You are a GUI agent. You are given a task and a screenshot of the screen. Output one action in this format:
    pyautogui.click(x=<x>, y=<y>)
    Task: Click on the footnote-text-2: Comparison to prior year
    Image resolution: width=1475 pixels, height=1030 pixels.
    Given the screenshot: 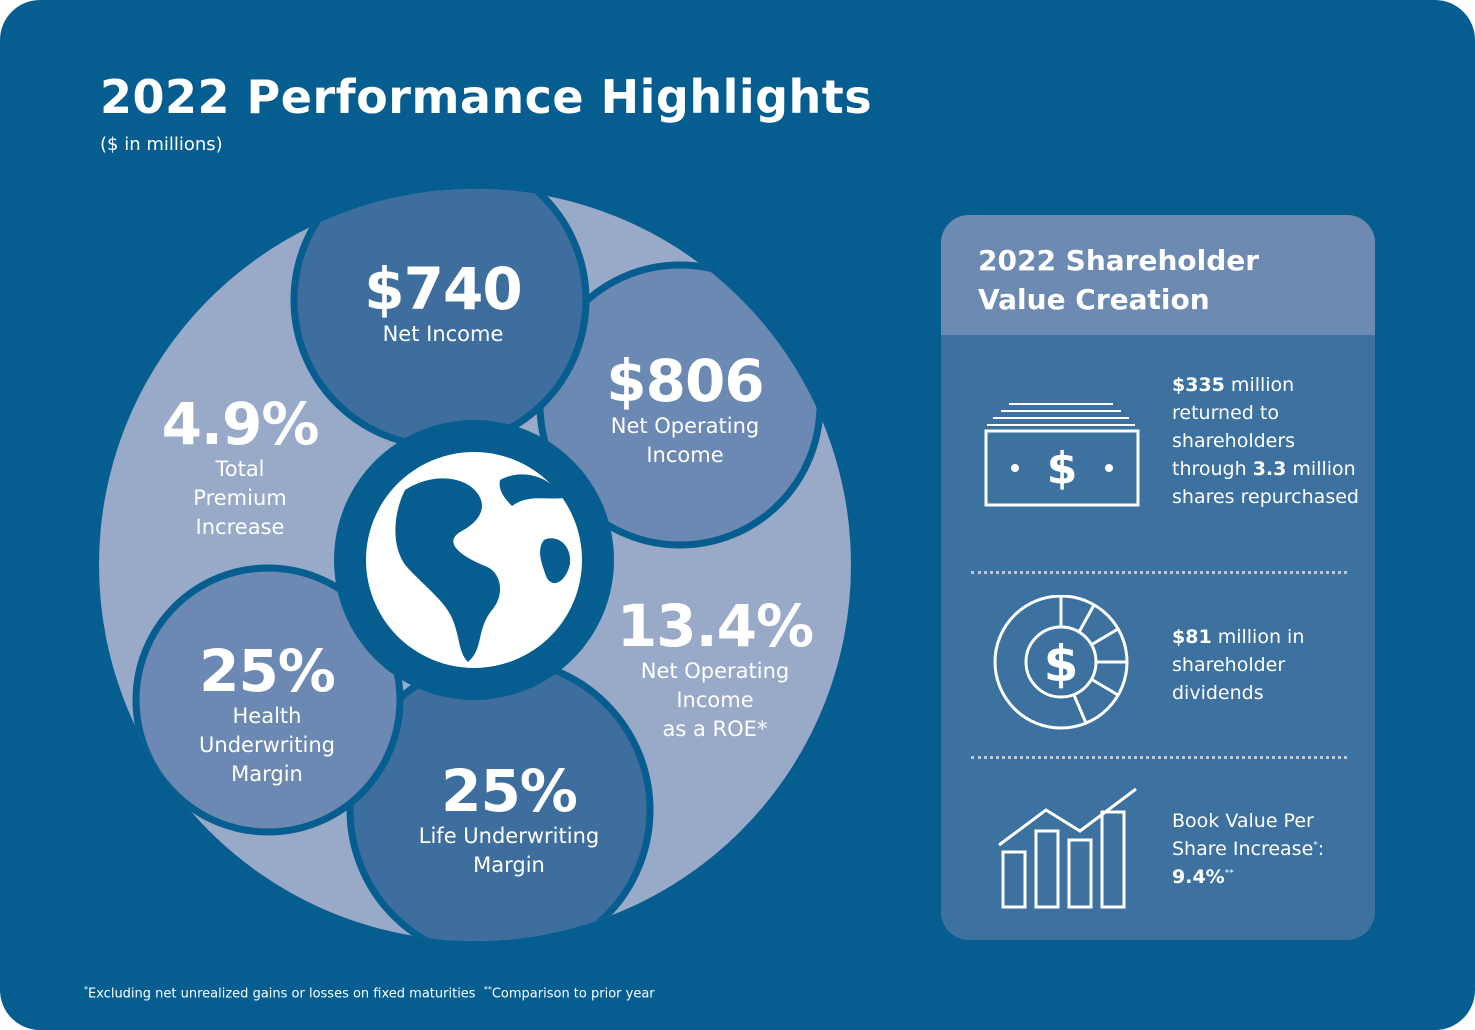 What is the action you would take?
    pyautogui.click(x=573, y=994)
    